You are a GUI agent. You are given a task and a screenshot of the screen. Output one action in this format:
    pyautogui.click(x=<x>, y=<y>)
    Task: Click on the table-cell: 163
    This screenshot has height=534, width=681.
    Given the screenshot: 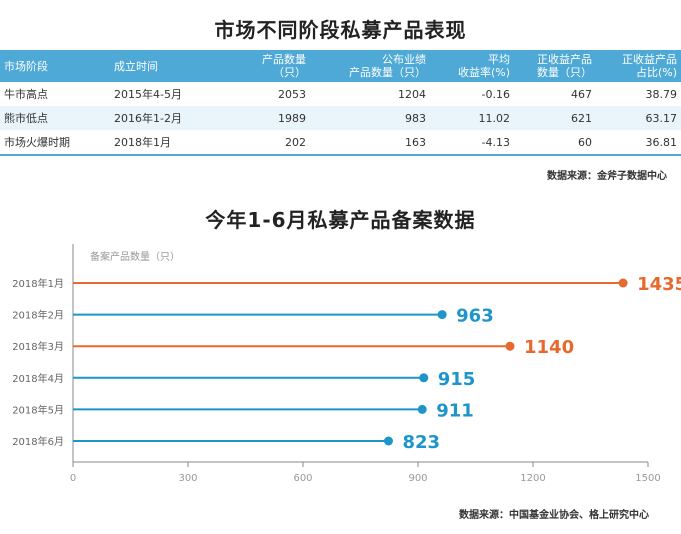 What is the action you would take?
    pyautogui.click(x=370, y=143)
    